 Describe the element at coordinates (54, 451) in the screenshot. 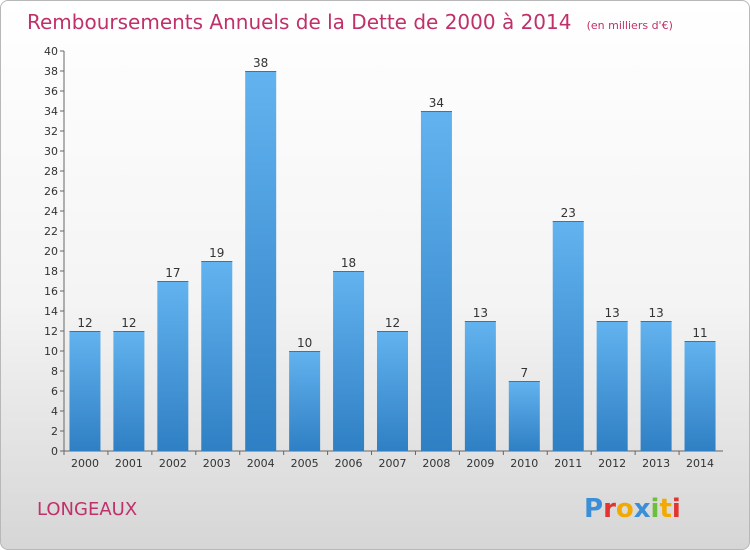

I see `y-tick-label: 0` at that location.